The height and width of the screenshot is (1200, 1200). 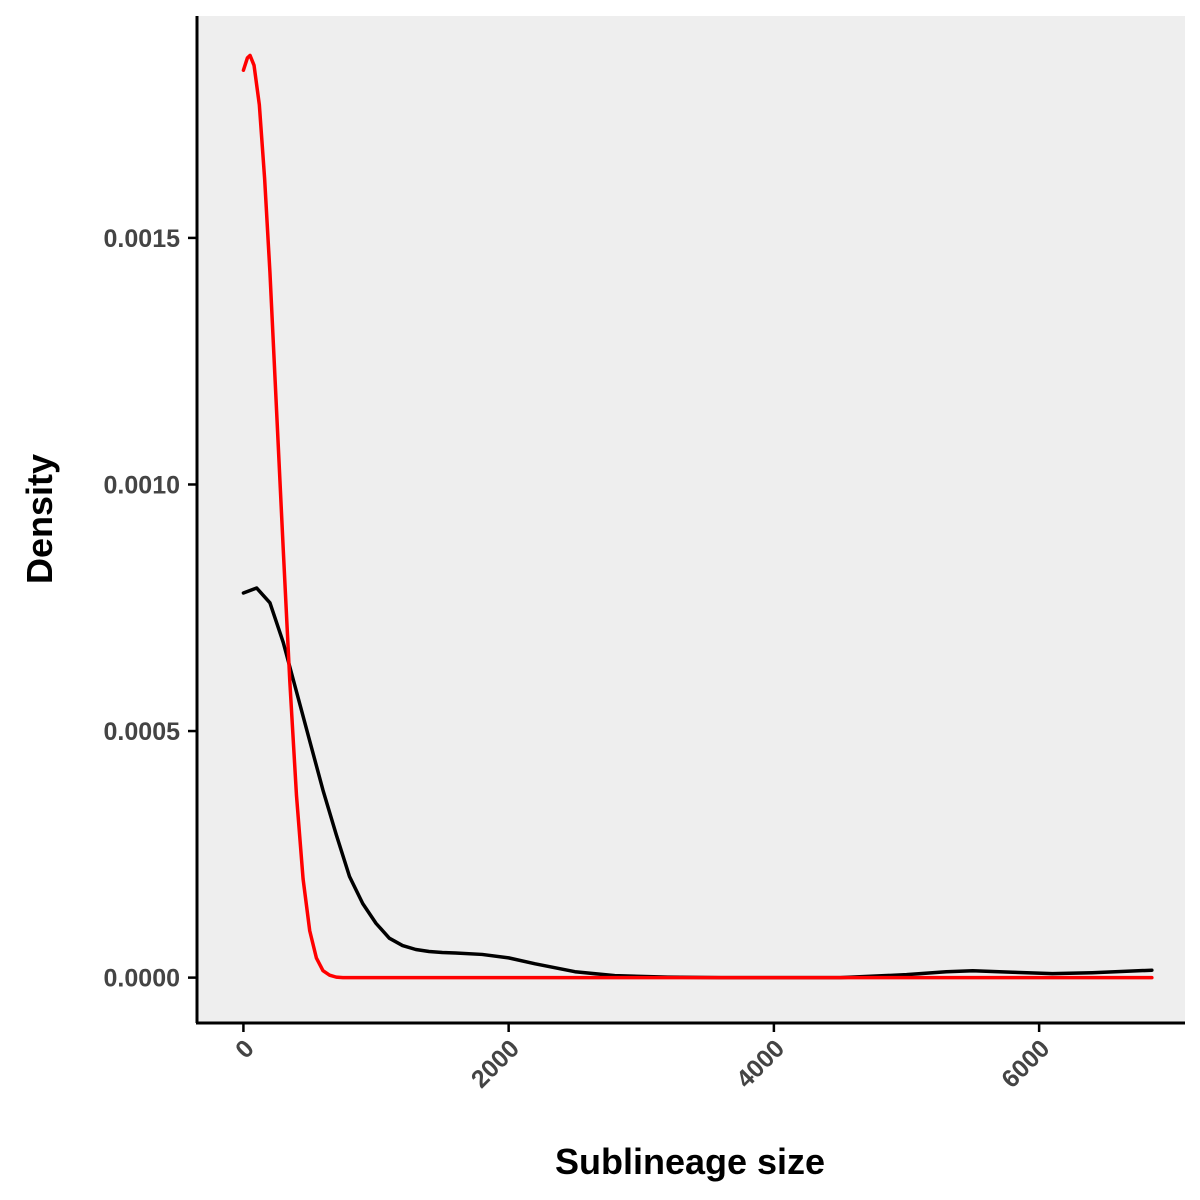 What do you see at coordinates (690, 1161) in the screenshot?
I see `x-axis-title: Sublineage size` at bounding box center [690, 1161].